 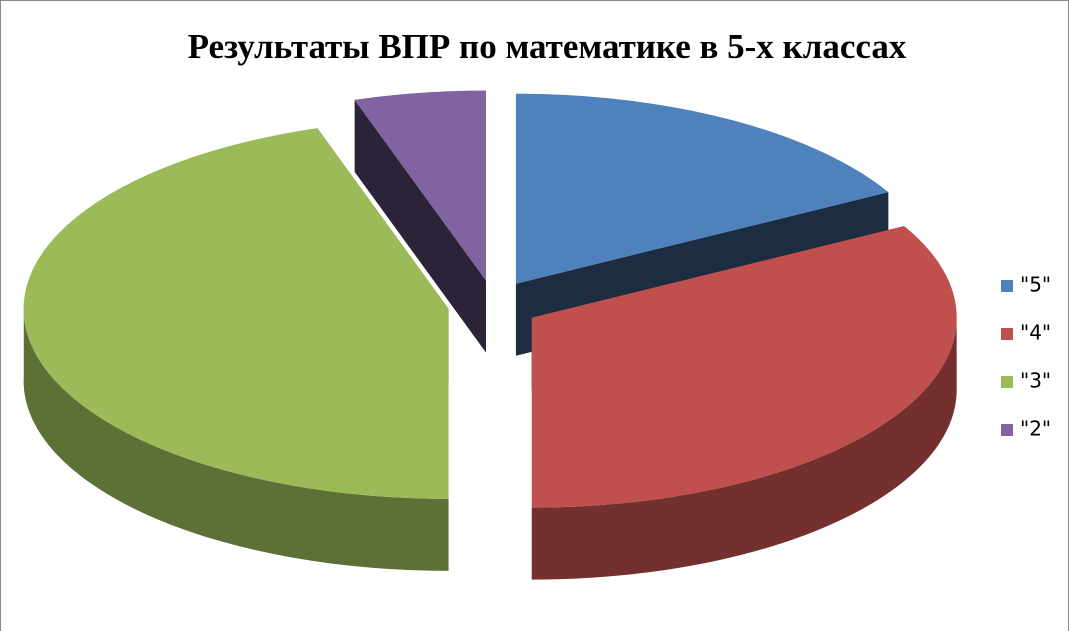 I want to click on slice-wall, so click(x=420, y=226).